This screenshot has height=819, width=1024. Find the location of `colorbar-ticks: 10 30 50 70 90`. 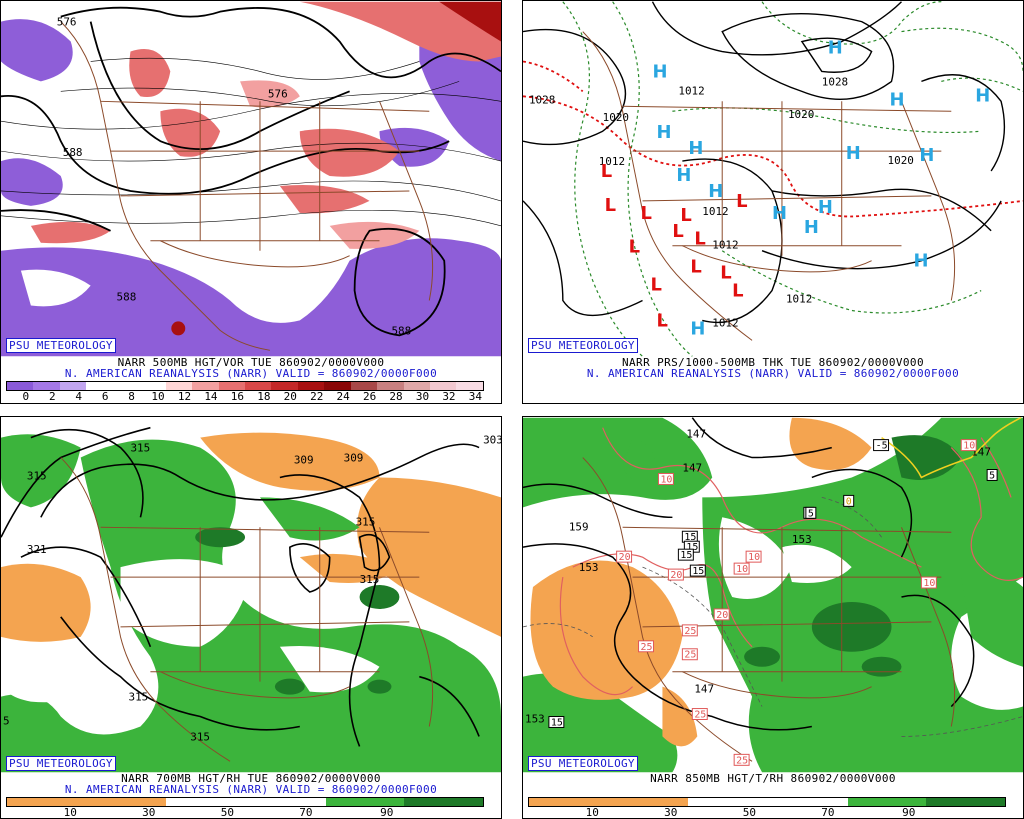

colorbar-ticks: 10 30 50 70 90 is located at coordinates (244, 813).